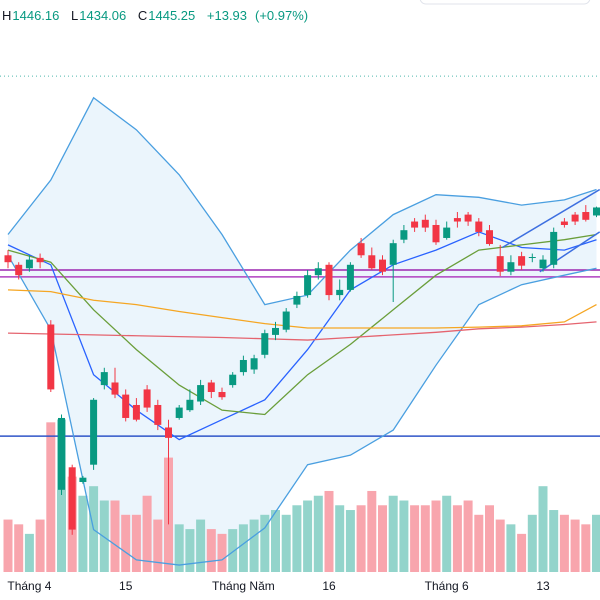  I want to click on x-tick-label: 16, so click(329, 586).